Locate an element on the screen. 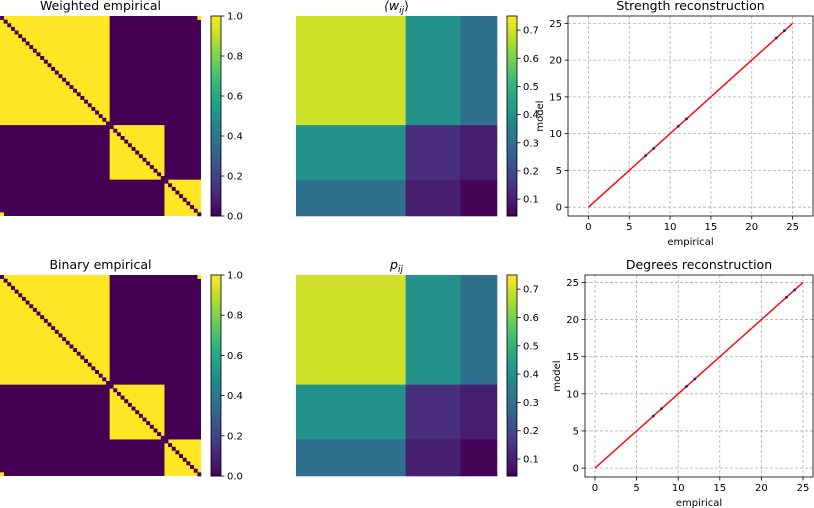 This screenshot has width=814, height=508. heatmap is located at coordinates (397, 376).